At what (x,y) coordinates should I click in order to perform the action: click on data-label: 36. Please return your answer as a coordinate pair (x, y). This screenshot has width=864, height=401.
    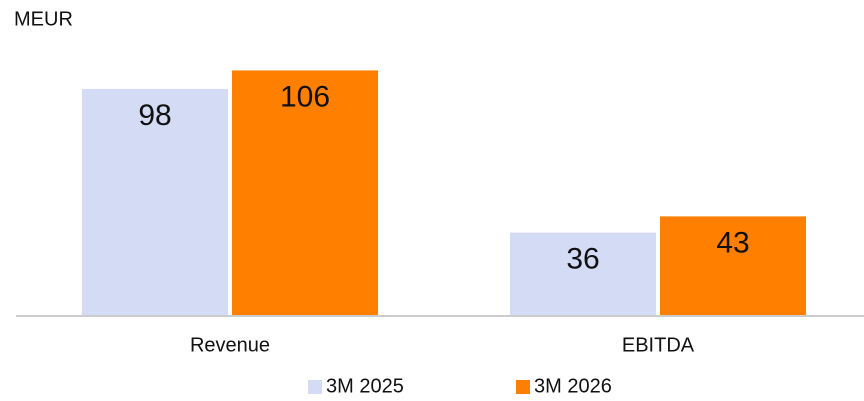
    Looking at the image, I should click on (582, 259).